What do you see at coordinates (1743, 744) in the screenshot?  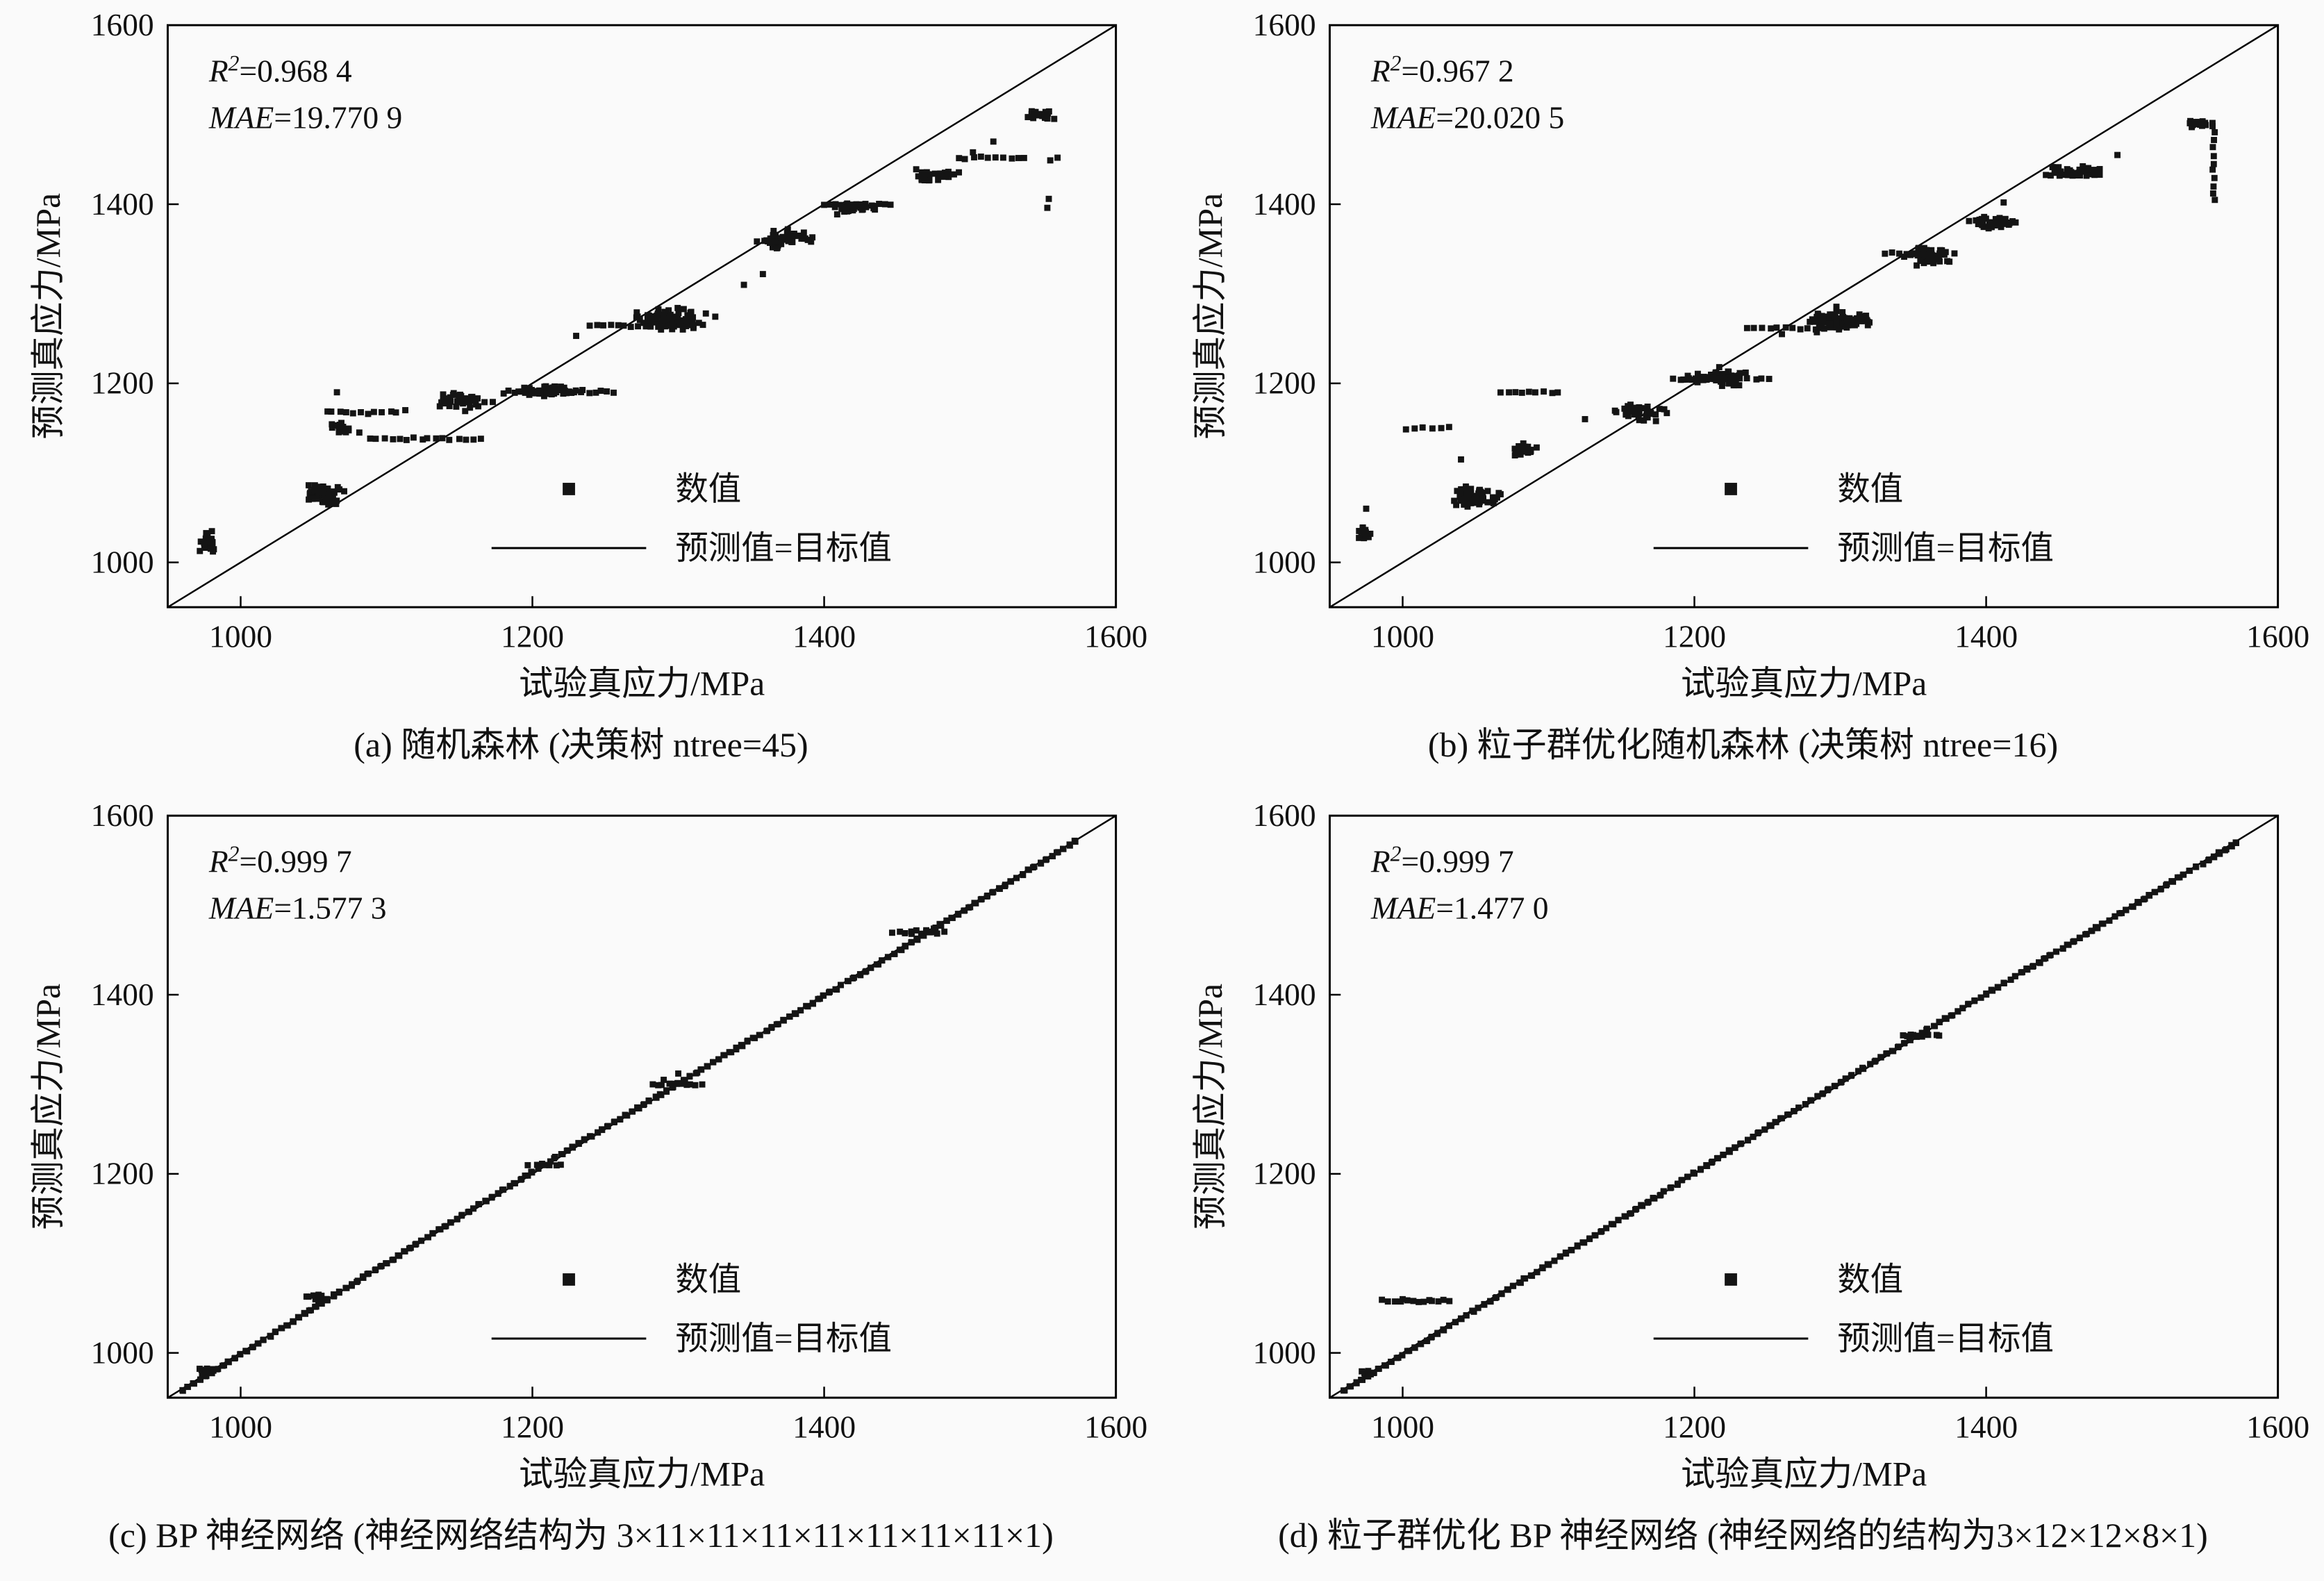 I see `panel-caption-b: (b) 粒子群优化随机森林 (决策树 ntree=16)` at bounding box center [1743, 744].